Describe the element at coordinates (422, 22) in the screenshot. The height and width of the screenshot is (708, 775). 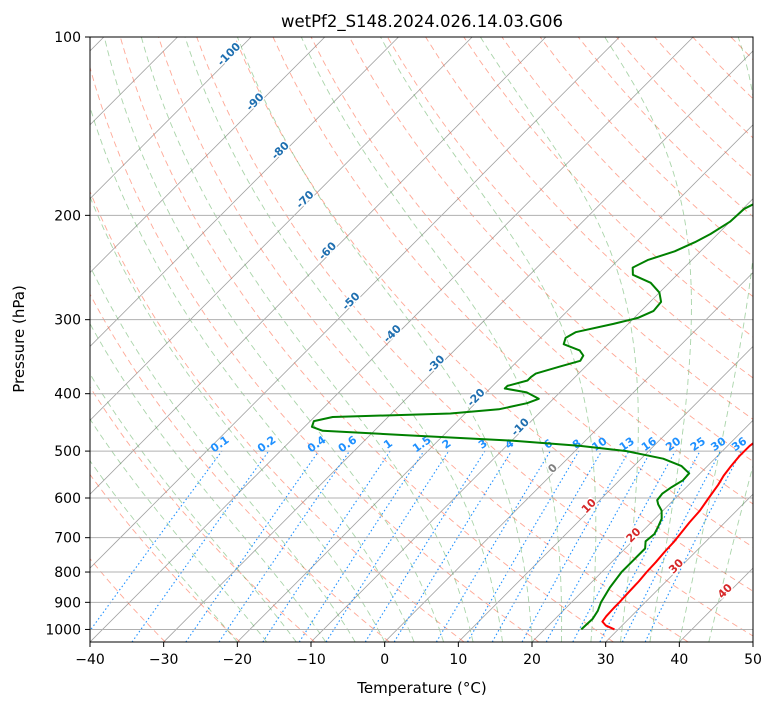
I see `chart-title: wetPf2_S148.2024.026.14.03.G06` at that location.